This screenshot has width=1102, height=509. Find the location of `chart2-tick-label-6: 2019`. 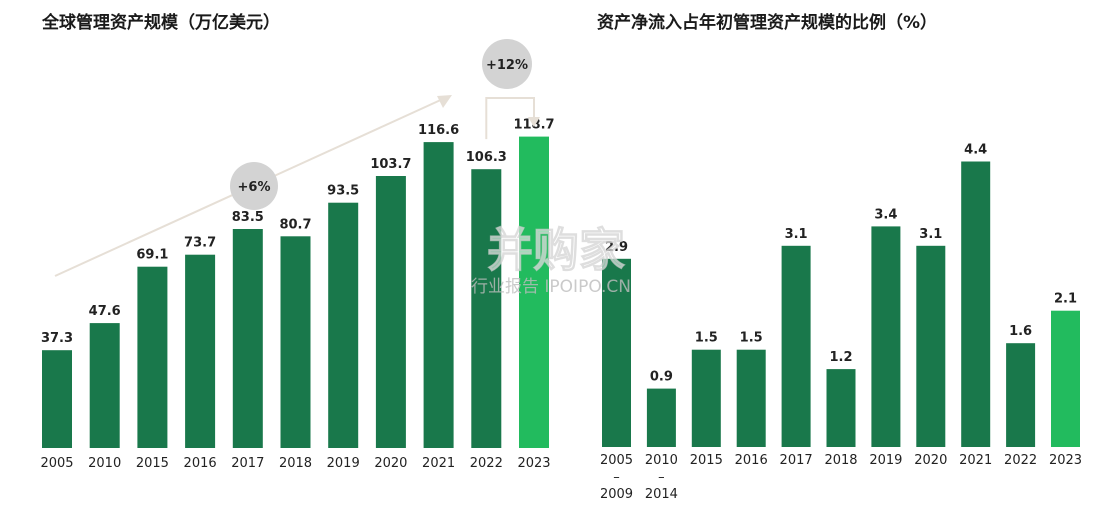

chart2-tick-label-6: 2019 is located at coordinates (885, 460).